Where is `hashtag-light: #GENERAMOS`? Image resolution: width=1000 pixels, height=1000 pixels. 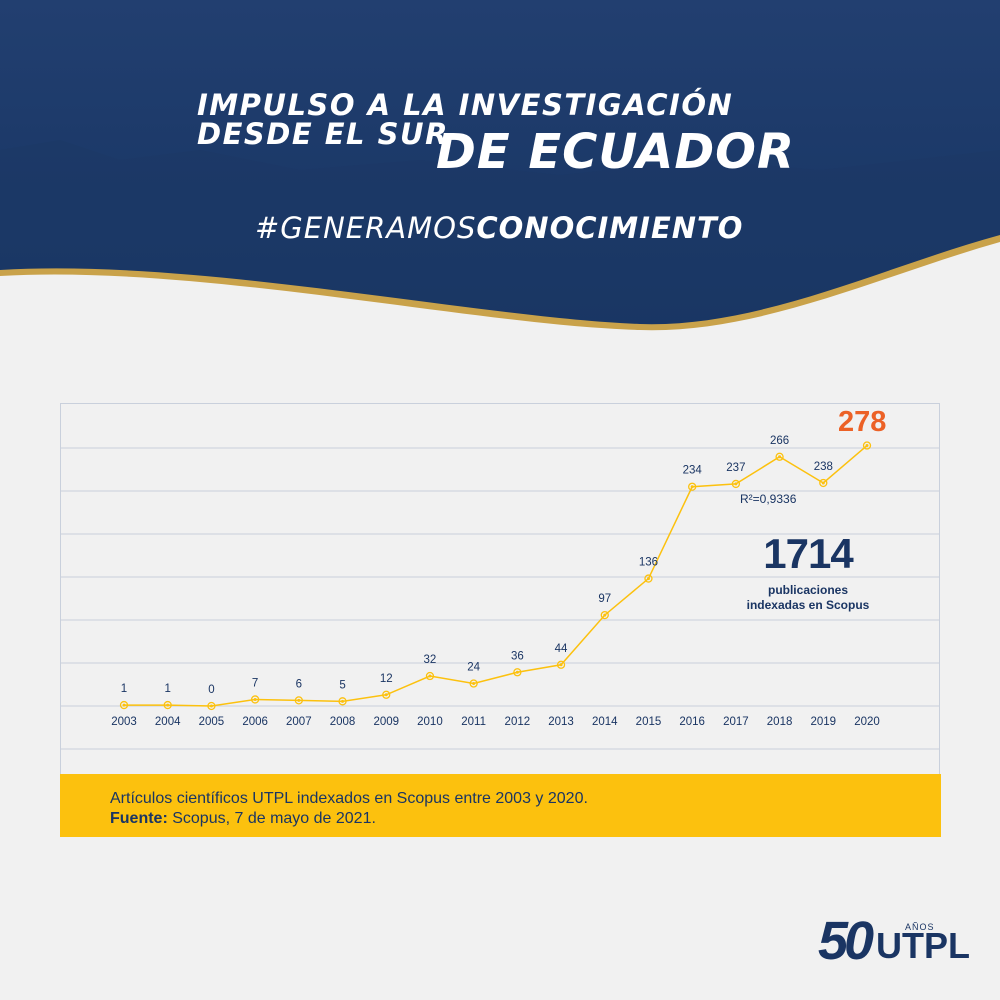 hashtag-light: #GENERAMOS is located at coordinates (366, 228).